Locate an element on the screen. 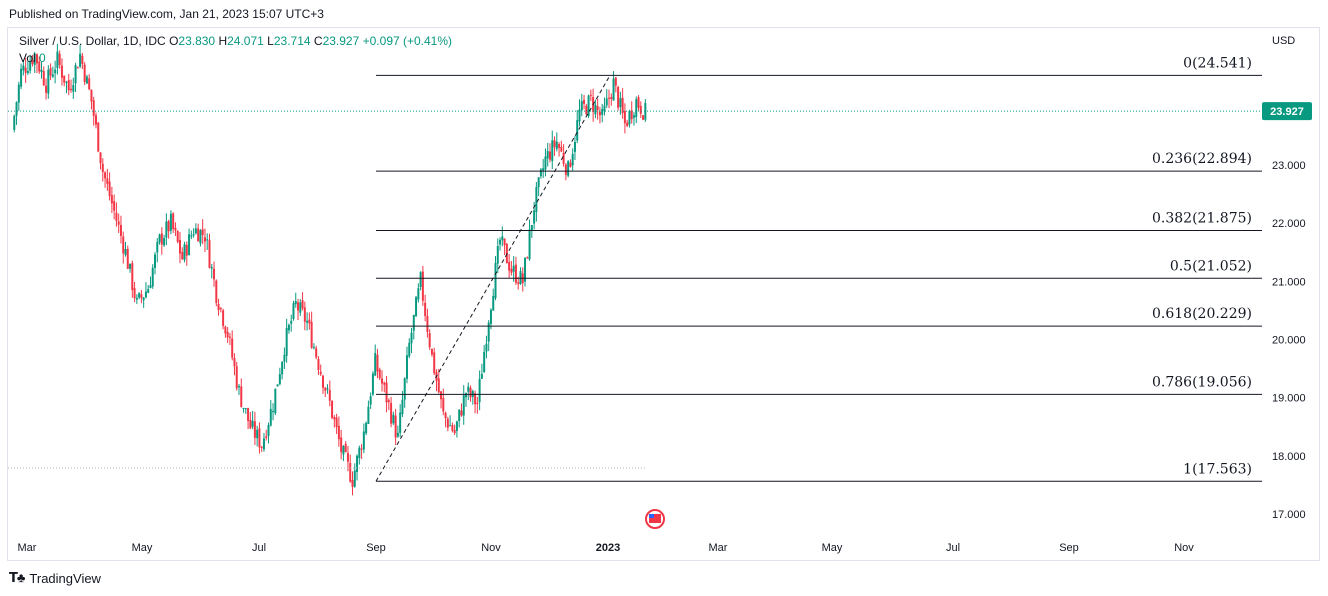  us-flag-event-icon is located at coordinates (655, 519).